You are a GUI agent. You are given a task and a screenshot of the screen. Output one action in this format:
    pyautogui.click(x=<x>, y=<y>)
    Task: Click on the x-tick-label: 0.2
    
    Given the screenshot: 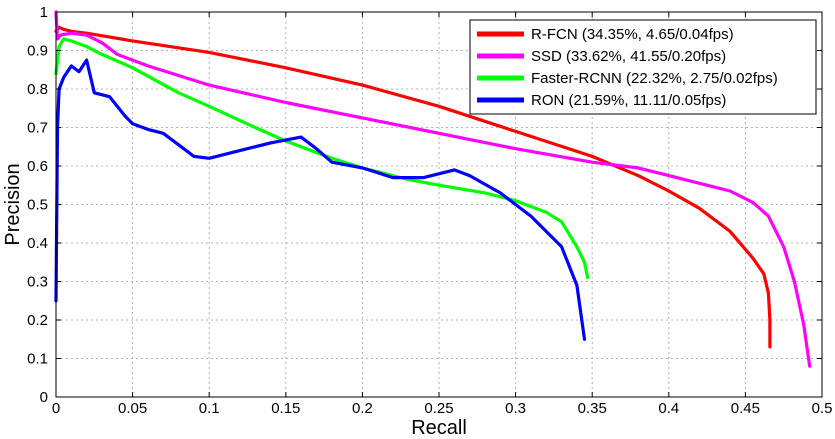 What is the action you would take?
    pyautogui.click(x=362, y=408)
    